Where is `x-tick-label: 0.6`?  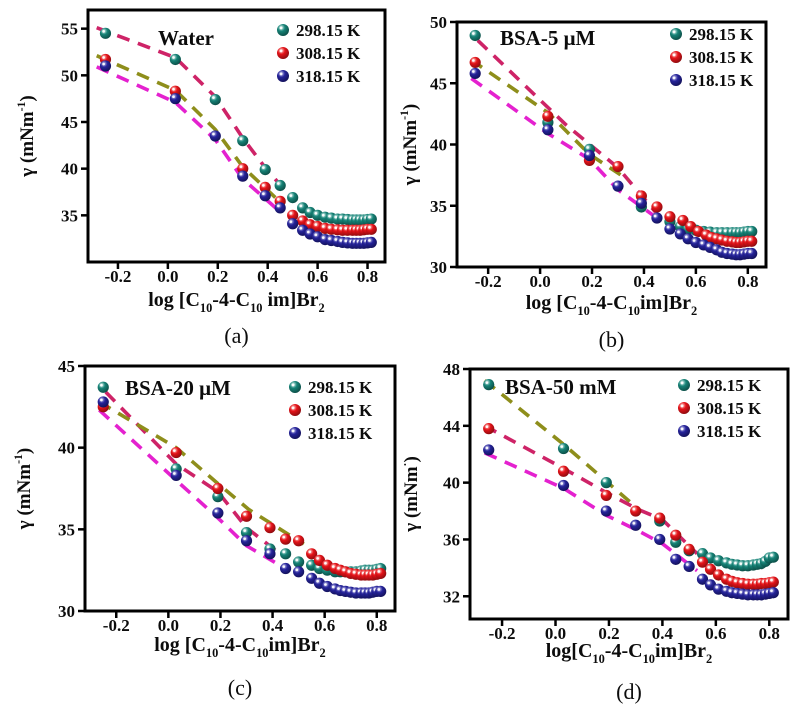
x-tick-label: 0.6 is located at coordinates (317, 276).